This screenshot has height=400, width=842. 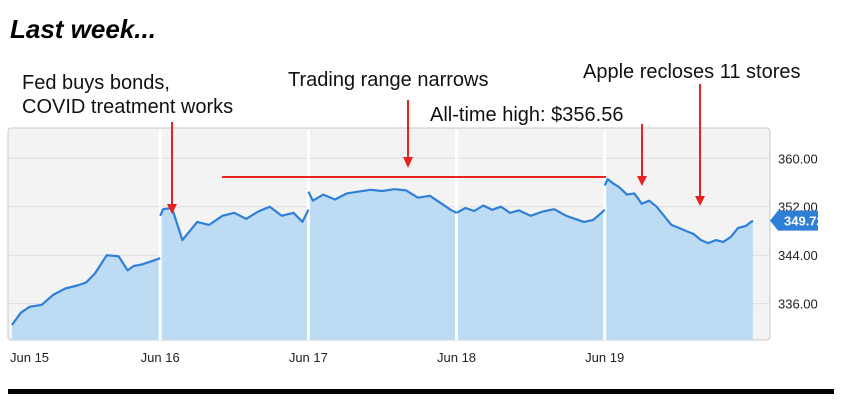 What do you see at coordinates (456, 357) in the screenshot?
I see `x-tick-label: Jun 18` at bounding box center [456, 357].